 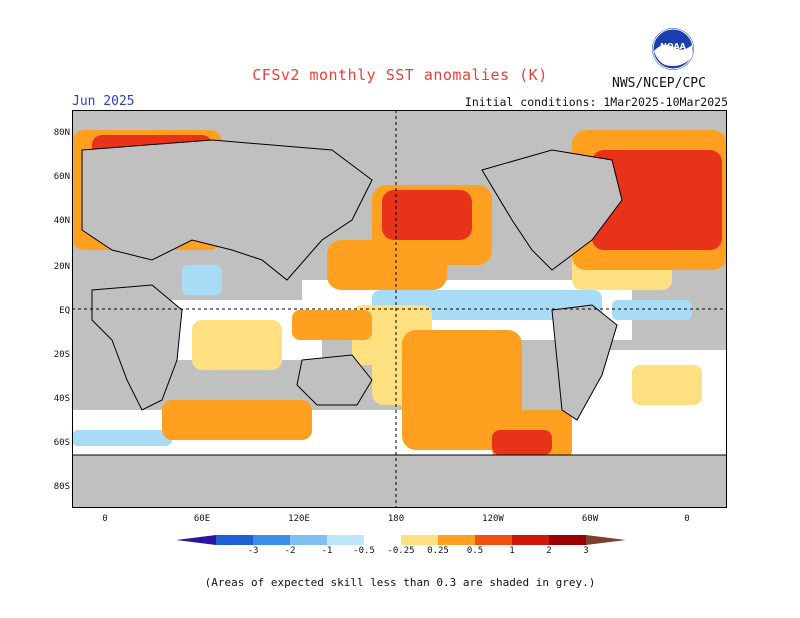 What do you see at coordinates (401, 551) in the screenshot?
I see `colorbar-label: -0.25` at bounding box center [401, 551].